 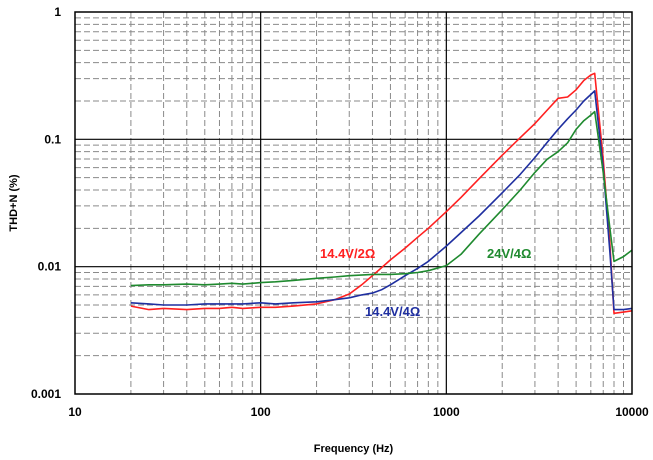 I want to click on y-tick-label: 0.1, so click(x=52, y=139).